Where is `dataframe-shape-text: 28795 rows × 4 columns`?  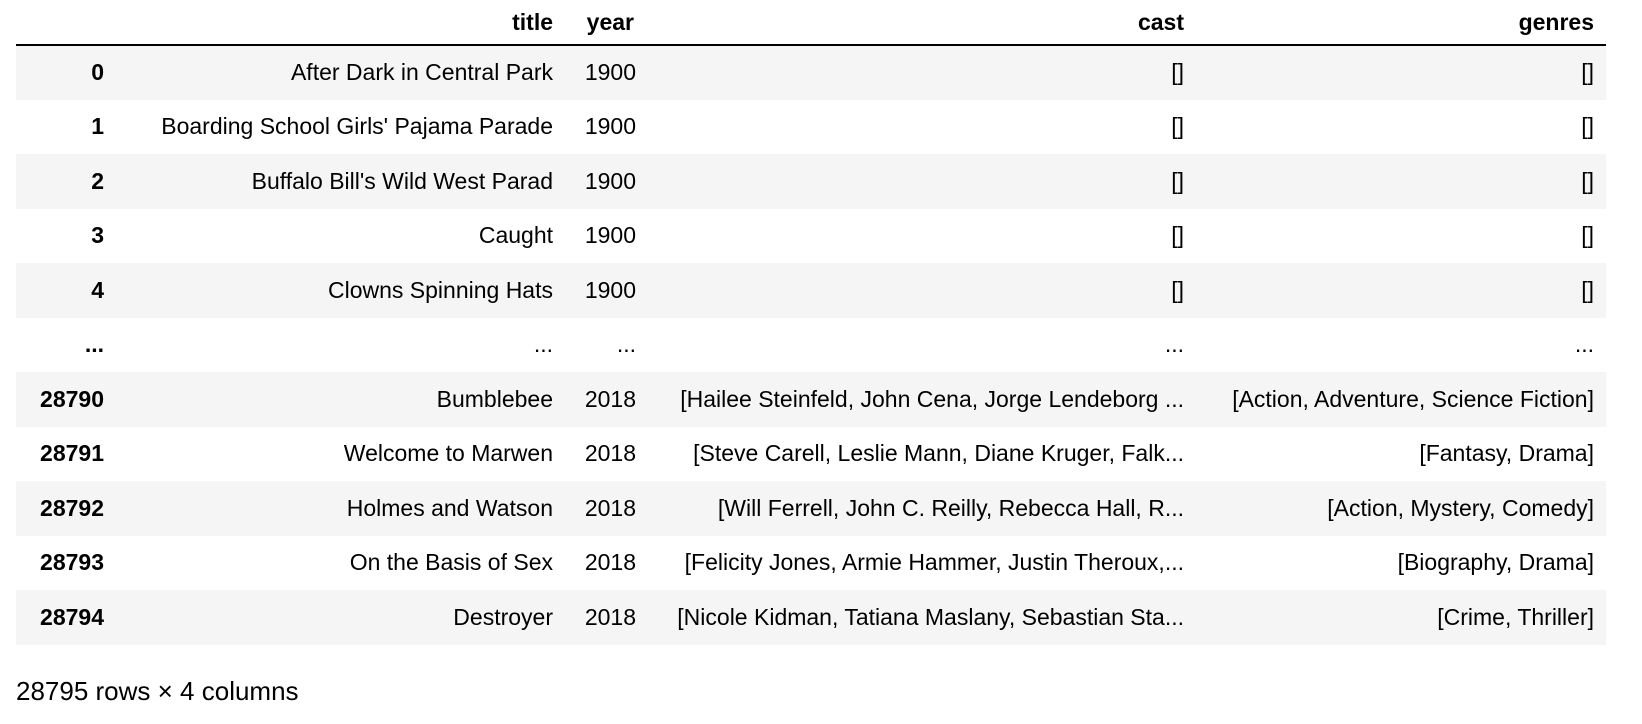 dataframe-shape-text: 28795 rows × 4 columns is located at coordinates (157, 691).